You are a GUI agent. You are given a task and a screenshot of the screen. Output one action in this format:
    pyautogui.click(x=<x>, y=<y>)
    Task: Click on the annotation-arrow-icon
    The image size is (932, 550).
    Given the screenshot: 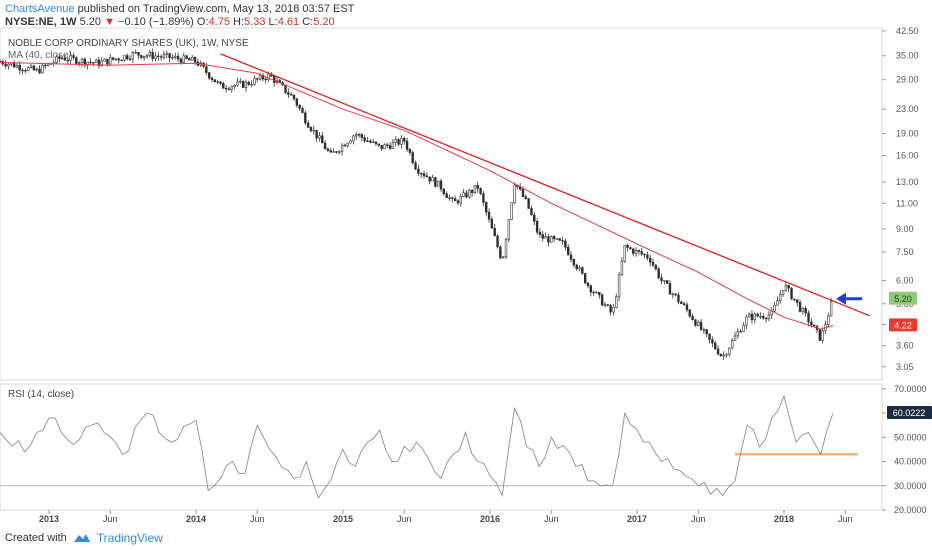 What is the action you would take?
    pyautogui.click(x=849, y=298)
    